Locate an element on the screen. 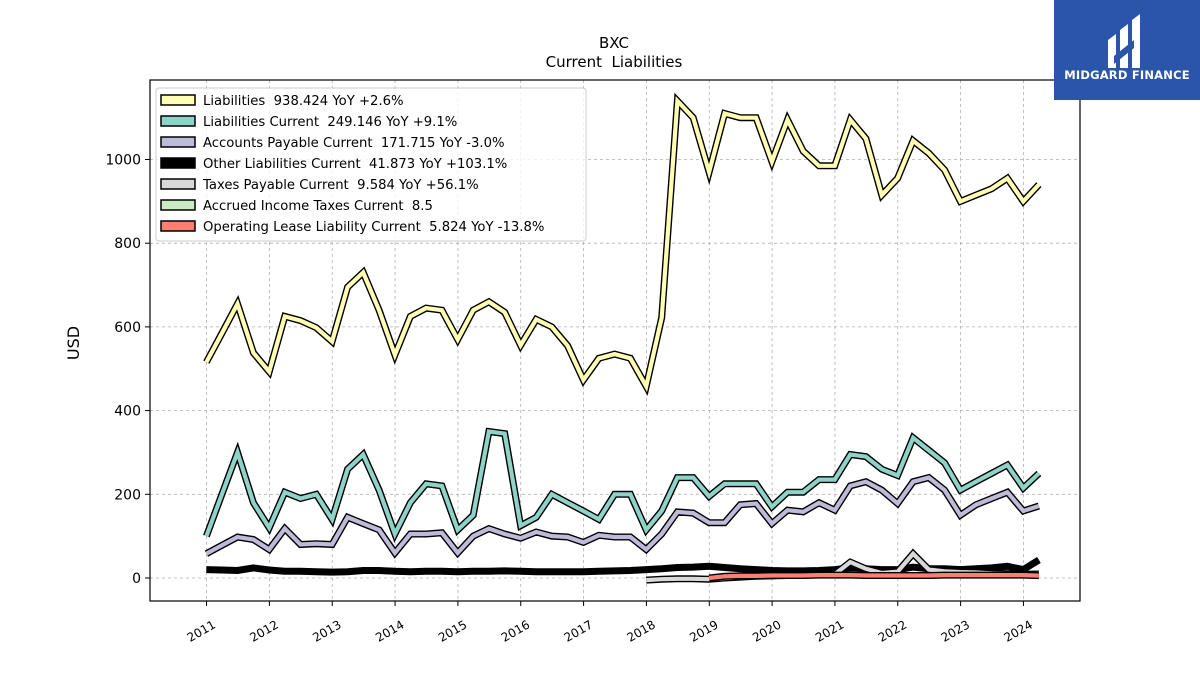  chart-subtitle: Current Liabilities is located at coordinates (614, 62).